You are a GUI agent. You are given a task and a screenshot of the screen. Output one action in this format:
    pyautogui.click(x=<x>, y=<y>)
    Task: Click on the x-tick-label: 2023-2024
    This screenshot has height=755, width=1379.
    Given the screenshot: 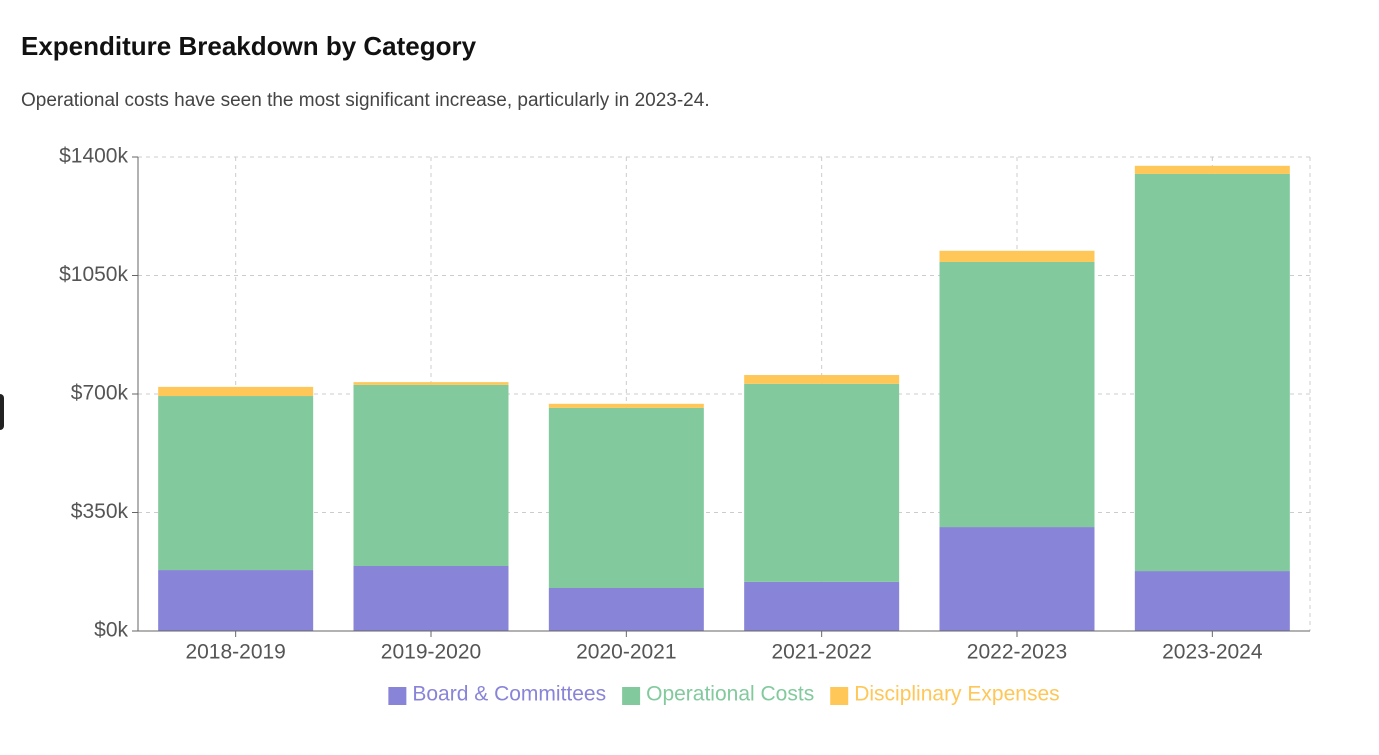 What is the action you would take?
    pyautogui.click(x=1212, y=652)
    